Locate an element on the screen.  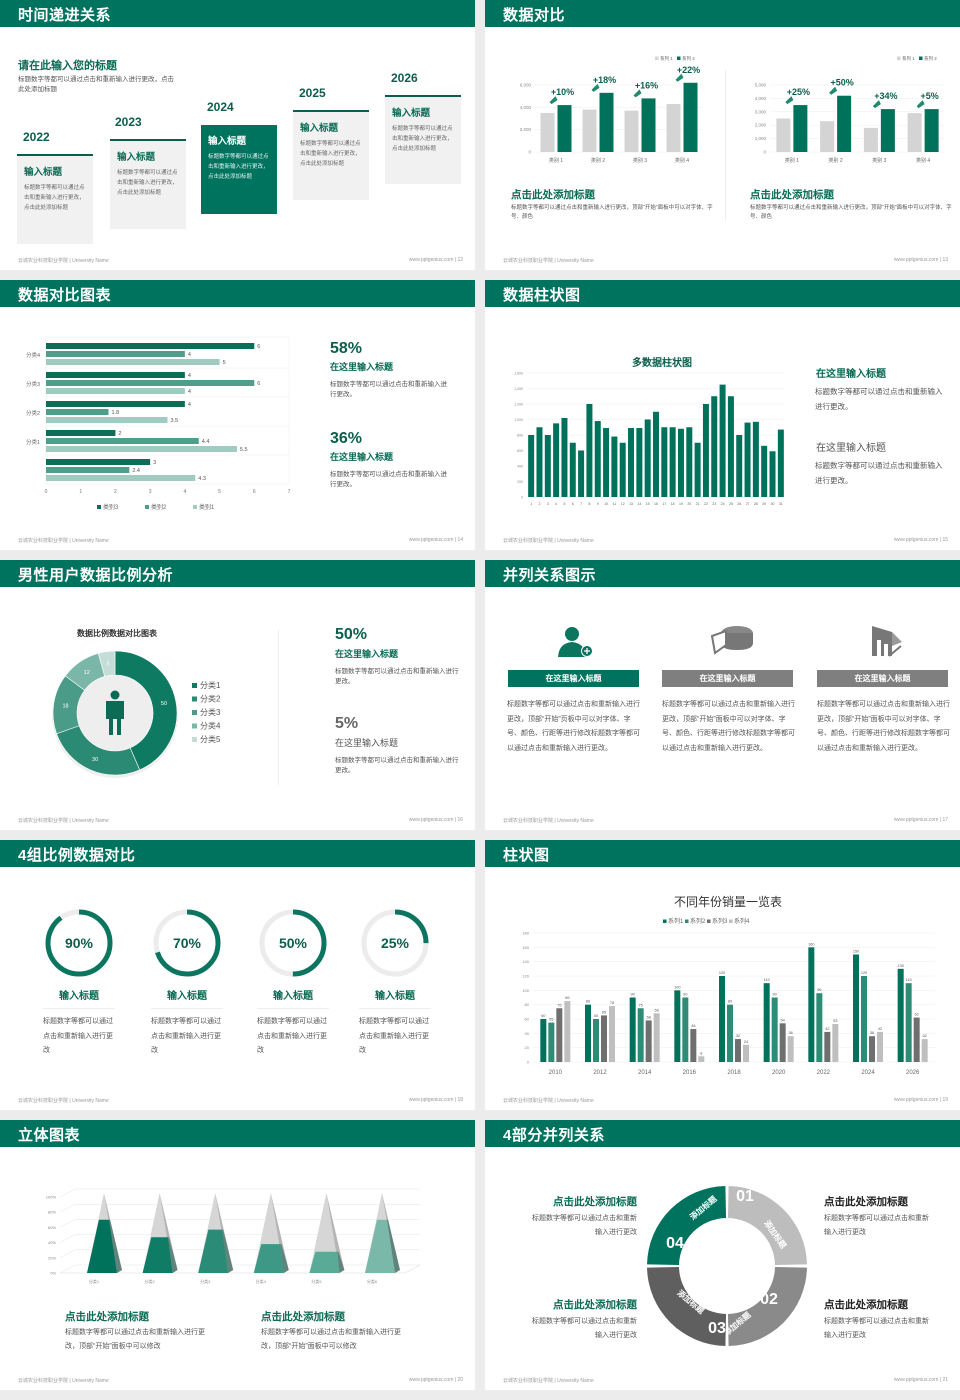
section-heading: 请在此输入您的标题 is located at coordinates (67, 66).